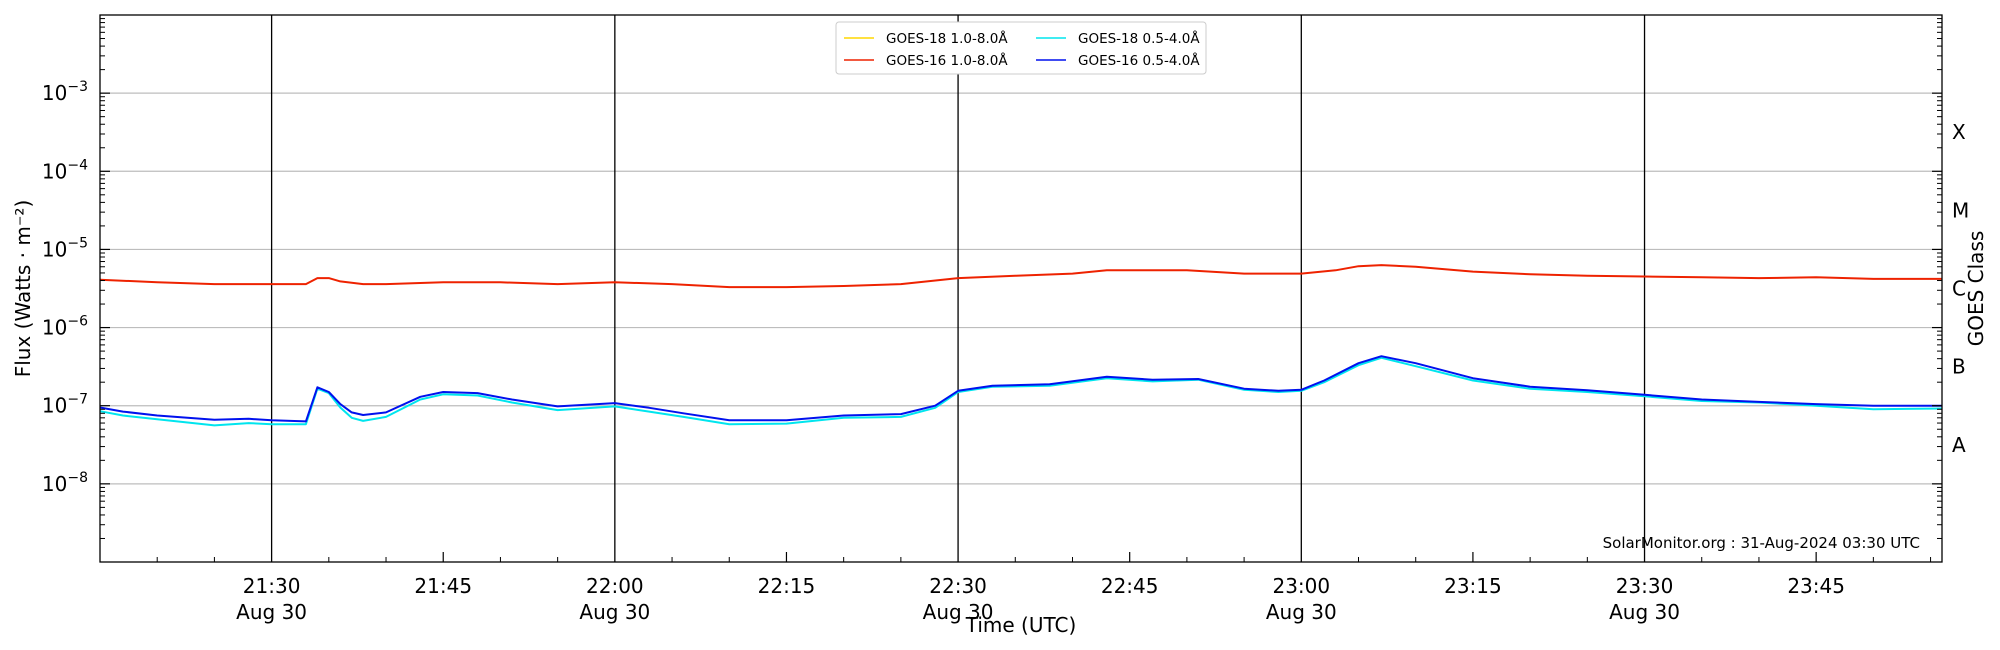 The width and height of the screenshot is (2000, 650). What do you see at coordinates (1130, 586) in the screenshot?
I see `x-tick-label: 22:45` at bounding box center [1130, 586].